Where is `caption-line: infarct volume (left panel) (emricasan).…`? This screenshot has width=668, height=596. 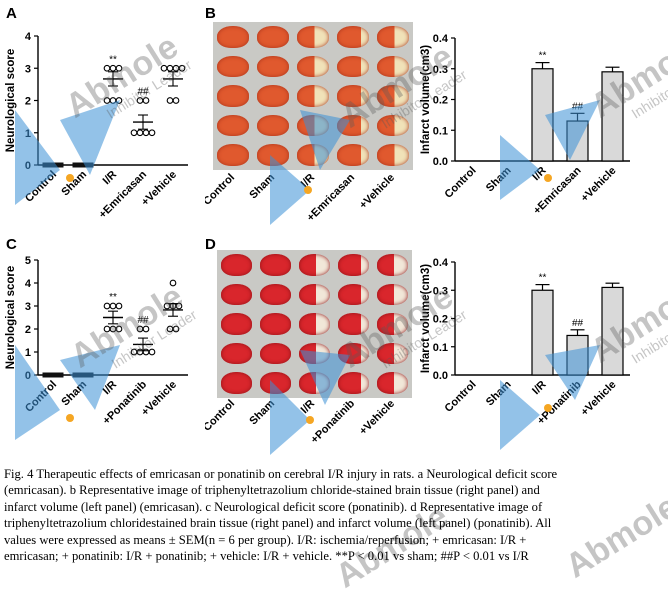 caption-line: infarct volume (left panel) (emricasan).… is located at coordinates (273, 506).